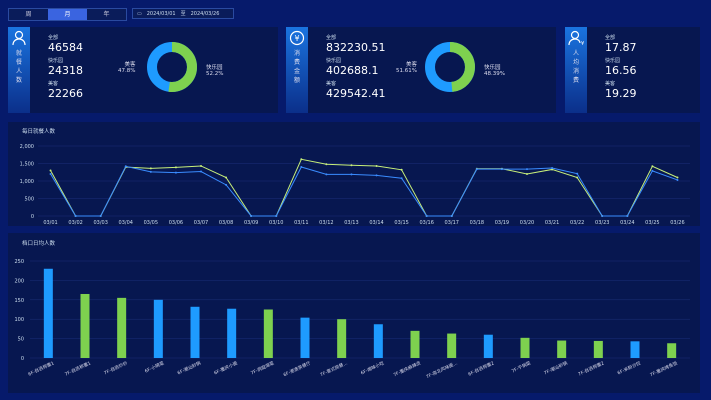 Image resolution: width=711 pixels, height=400 pixels. Describe the element at coordinates (155, 366) in the screenshot. I see `x-tick-label: 6F-小碗菜` at that location.